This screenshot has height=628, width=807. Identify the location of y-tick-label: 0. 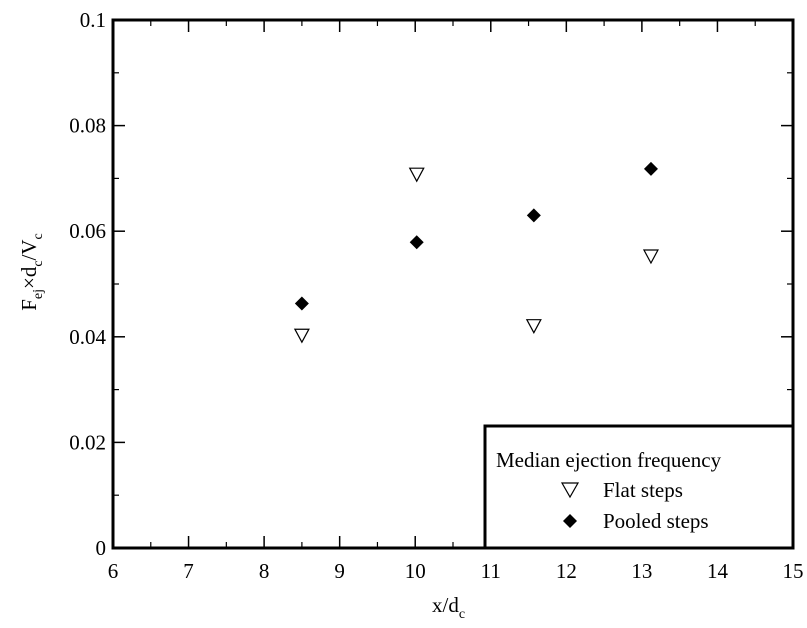
(101, 548).